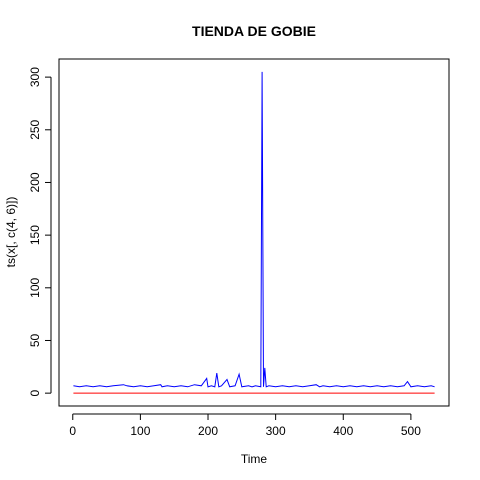 This screenshot has height=480, width=480. What do you see at coordinates (140, 431) in the screenshot?
I see `x-tick-label: 100` at bounding box center [140, 431].